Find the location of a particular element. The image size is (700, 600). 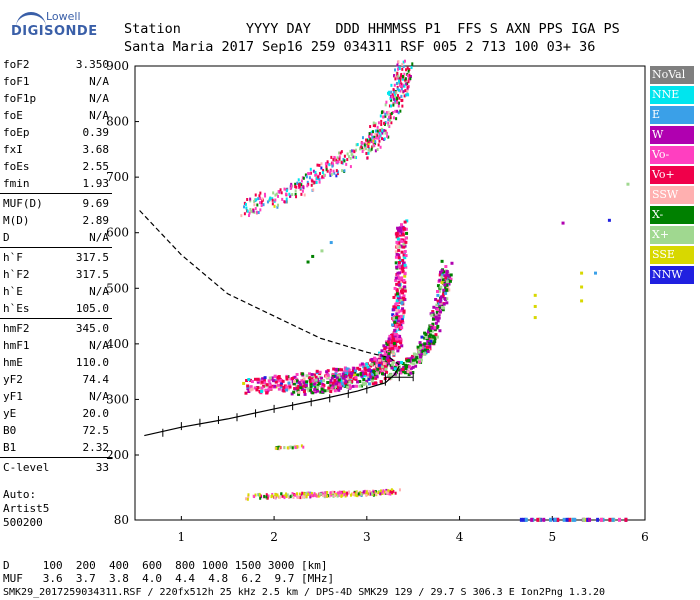

param-value: 110.0 is located at coordinates (92, 362).